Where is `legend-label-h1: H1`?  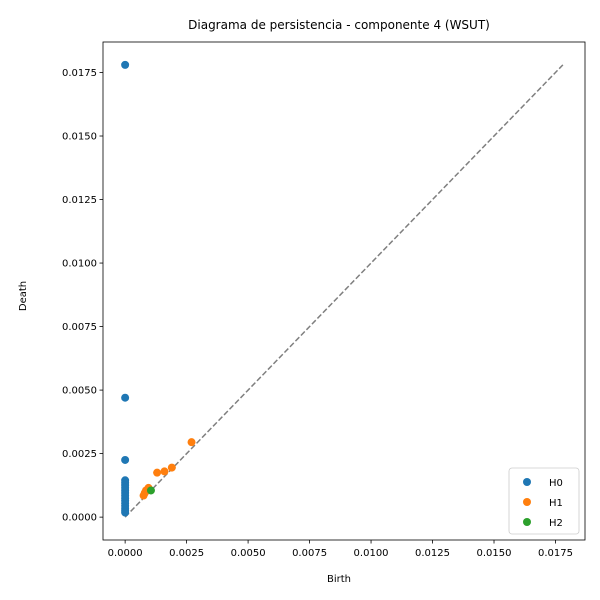
legend-label-h1: H1 is located at coordinates (556, 503).